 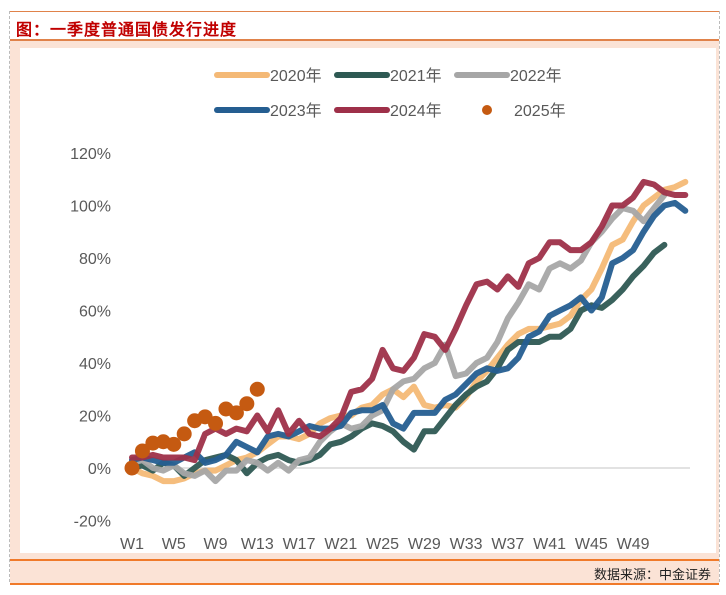 I want to click on footer-band: 数据来源：中金证券, so click(x=364, y=572).